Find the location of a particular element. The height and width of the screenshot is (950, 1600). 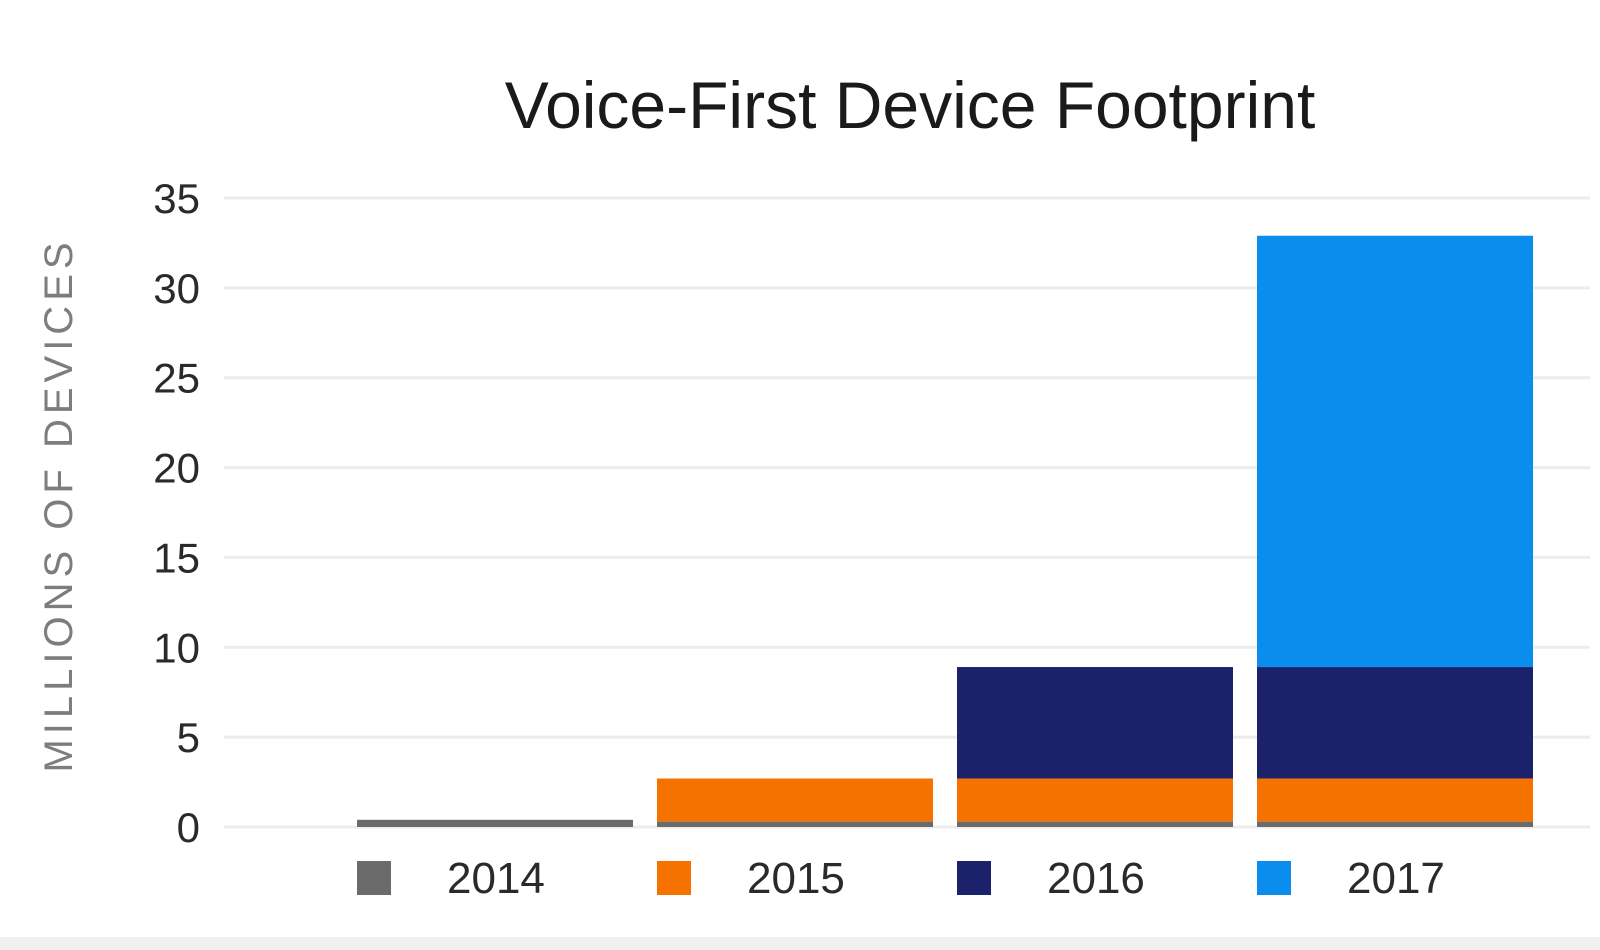

bar-segment-2015-2015 is located at coordinates (795, 800).